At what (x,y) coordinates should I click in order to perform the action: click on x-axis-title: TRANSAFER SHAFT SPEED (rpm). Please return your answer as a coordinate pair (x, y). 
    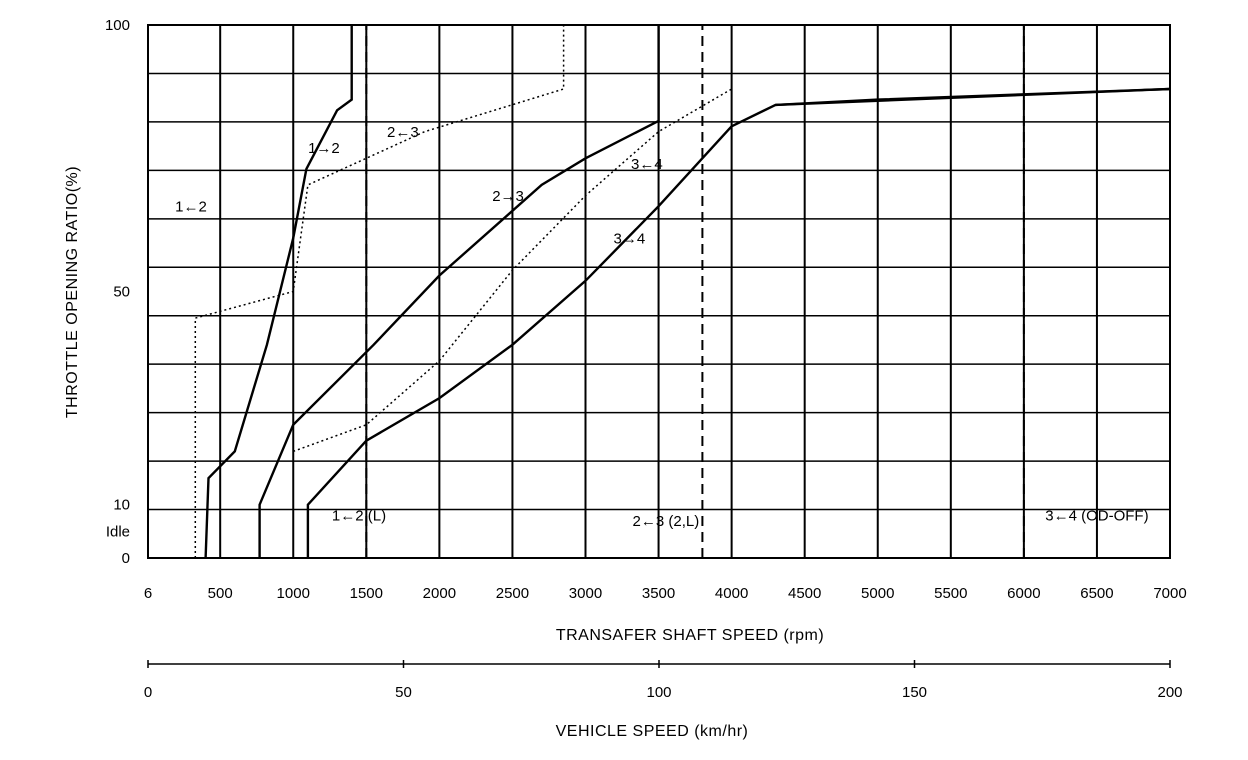
    Looking at the image, I should click on (690, 635).